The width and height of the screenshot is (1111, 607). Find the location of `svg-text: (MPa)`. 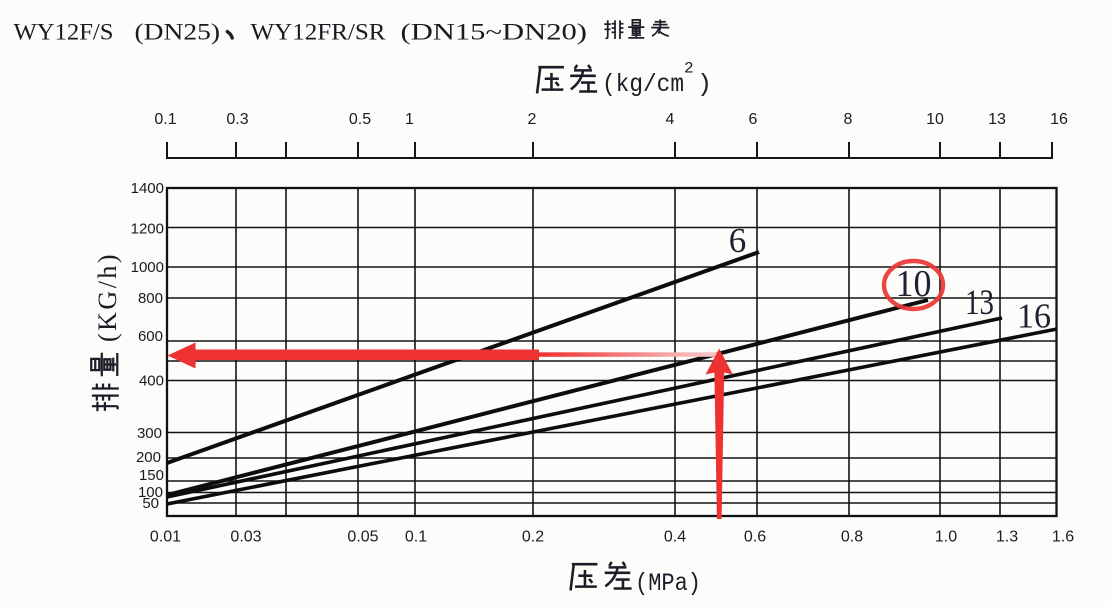

svg-text: (MPa) is located at coordinates (668, 583).